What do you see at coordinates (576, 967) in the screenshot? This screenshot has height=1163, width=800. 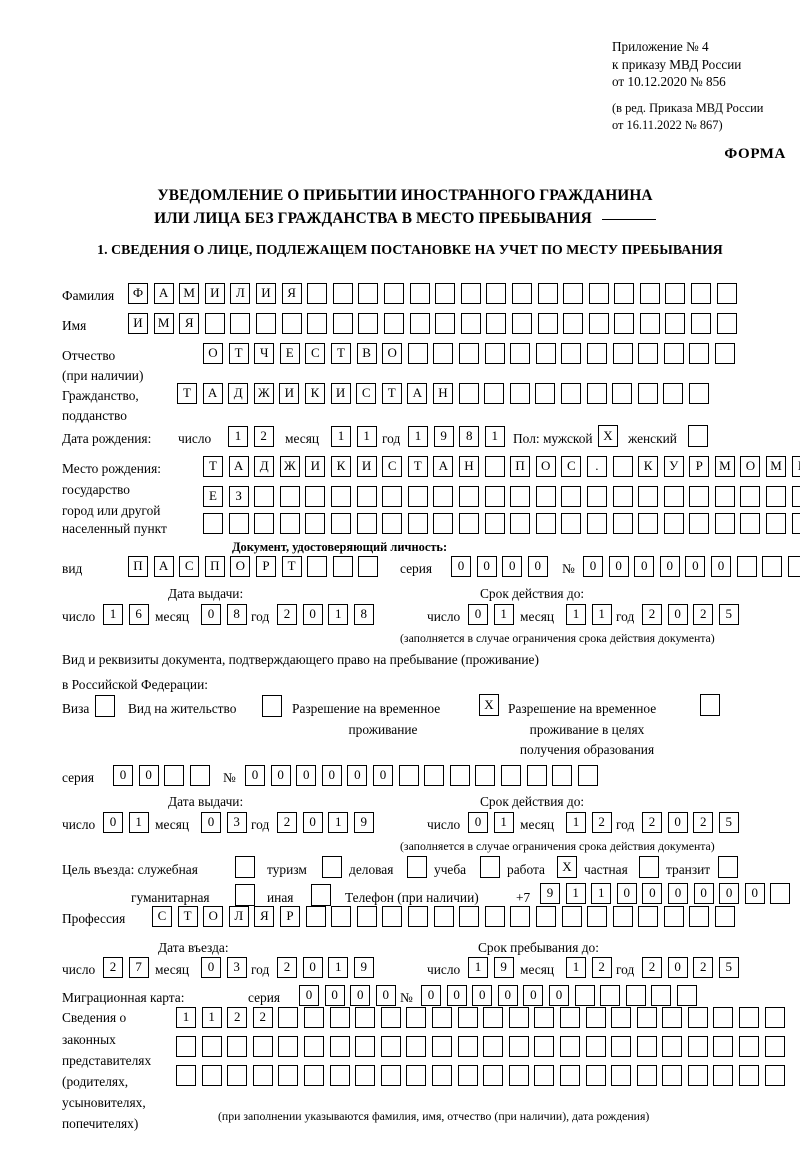 I see `stay-month-cell-1: 1` at bounding box center [576, 967].